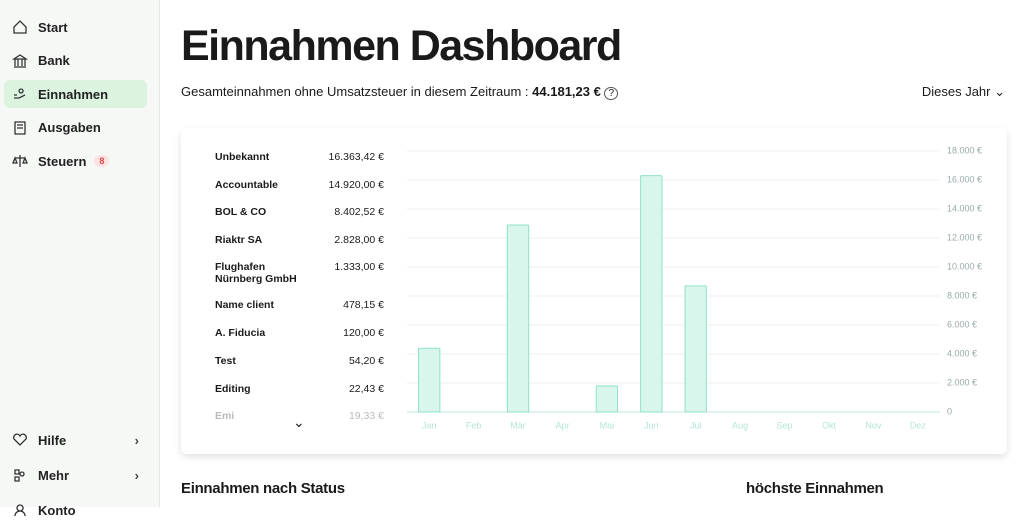 The image size is (1024, 524). Describe the element at coordinates (52, 440) in the screenshot. I see `nav-label: Hilfe` at that location.